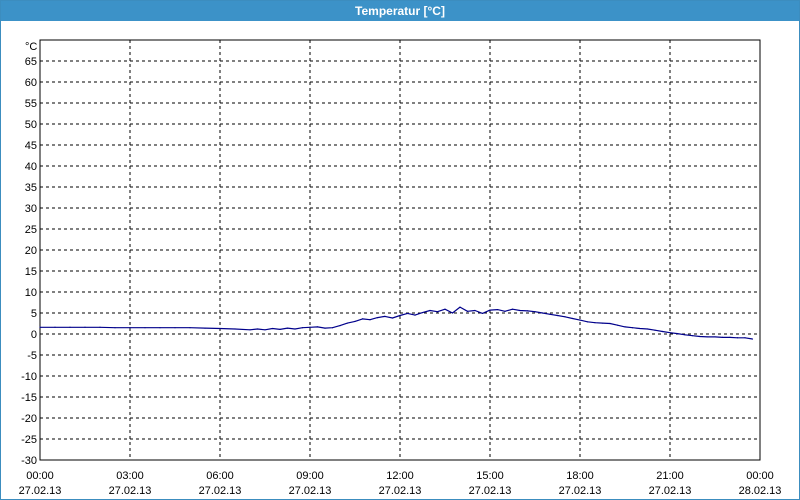 The height and width of the screenshot is (500, 800). What do you see at coordinates (310, 476) in the screenshot?
I see `x-tick-time-label: 09:00` at bounding box center [310, 476].